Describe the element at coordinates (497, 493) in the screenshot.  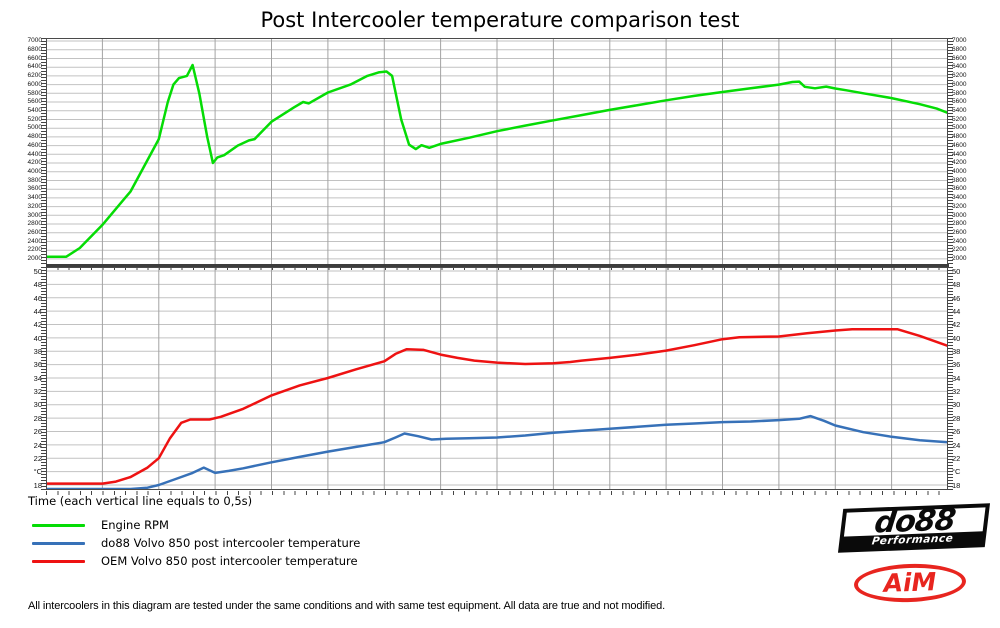
I see `time-axis-minor-ticks` at that location.